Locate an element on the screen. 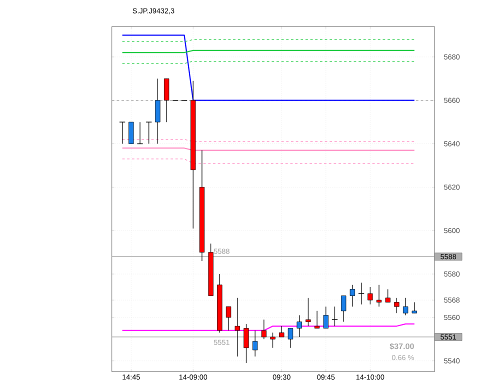 This screenshot has height=391, width=486. annotation: $37.00 is located at coordinates (402, 346).